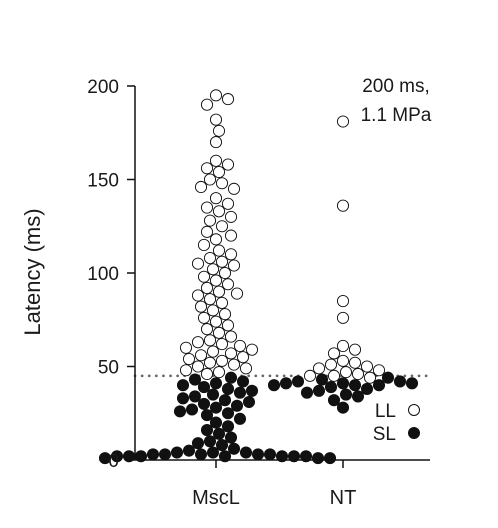 The image size is (498, 528). Describe the element at coordinates (384, 434) in the screenshot. I see `legend-label-sl: SL` at that location.